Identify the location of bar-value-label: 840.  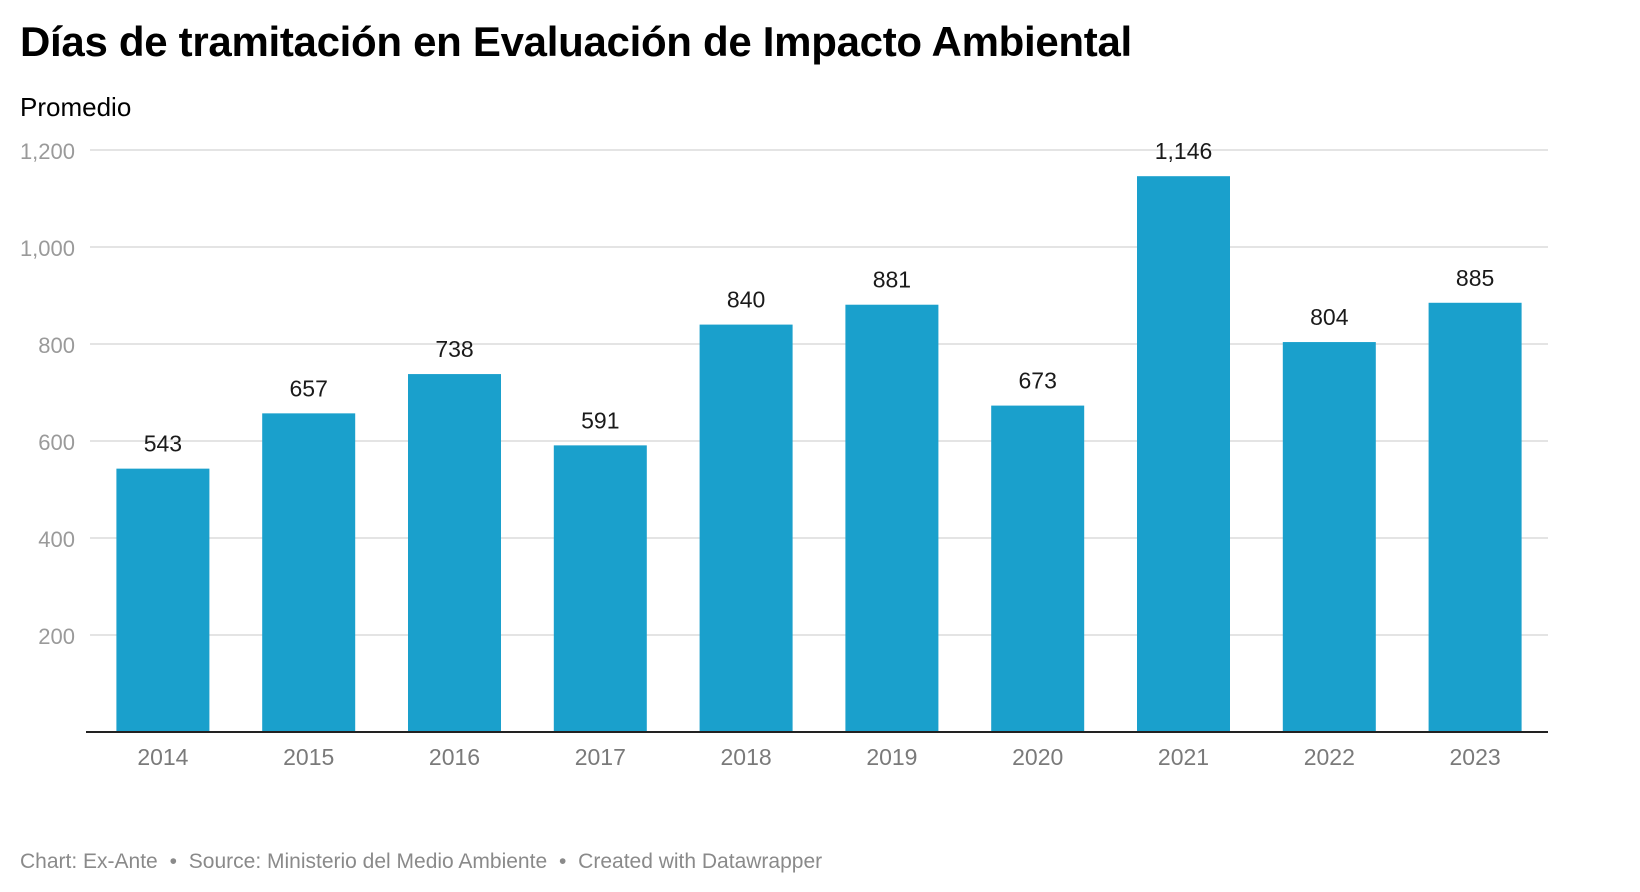
(746, 300).